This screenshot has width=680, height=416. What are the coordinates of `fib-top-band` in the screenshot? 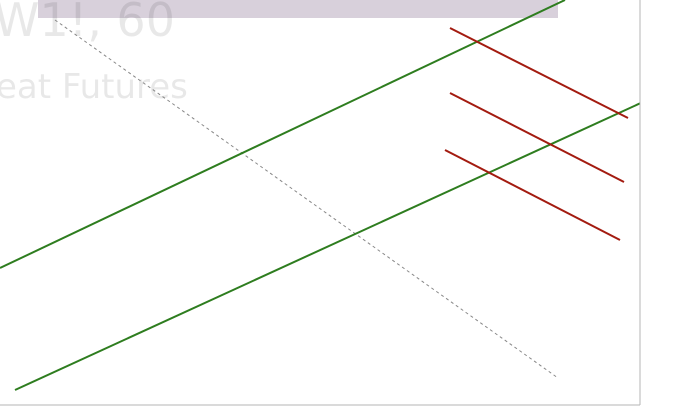 It's located at (298, 9).